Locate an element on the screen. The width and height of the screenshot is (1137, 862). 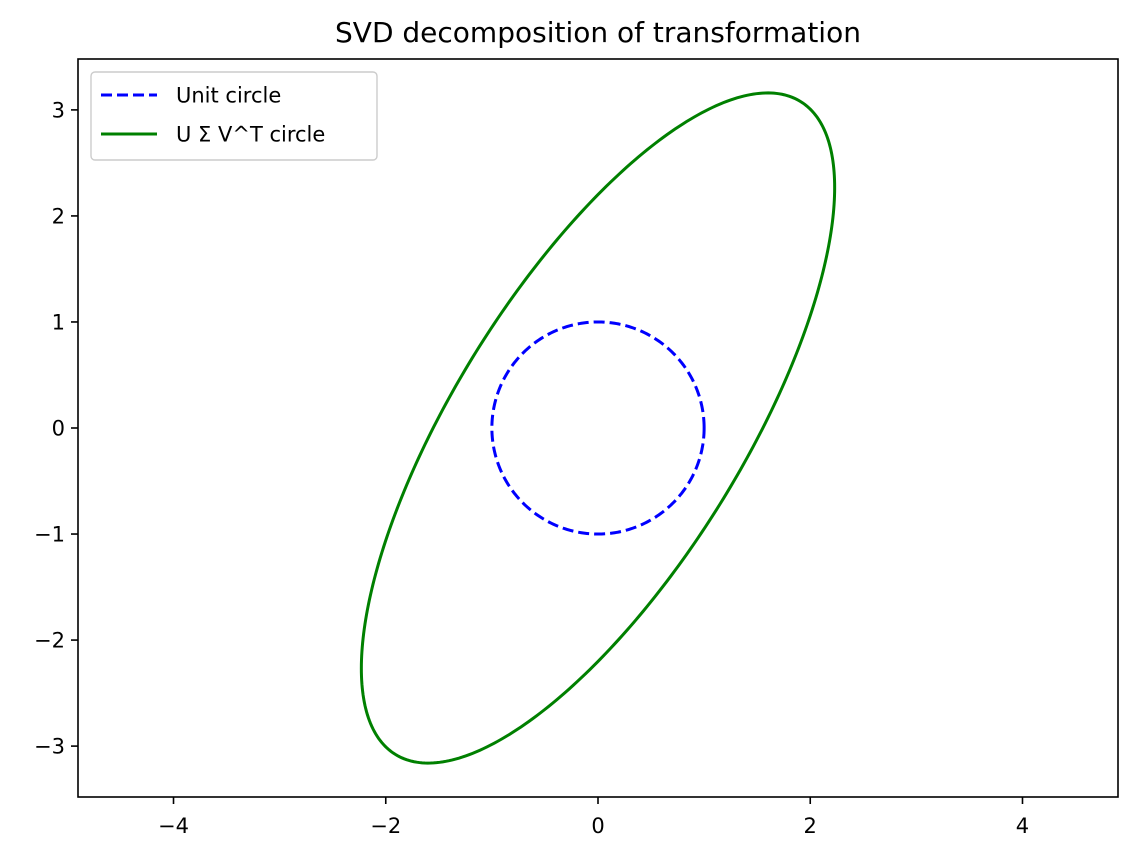
y-axis: −3 −2 −1 0 1 2 3 is located at coordinates (56, 428).